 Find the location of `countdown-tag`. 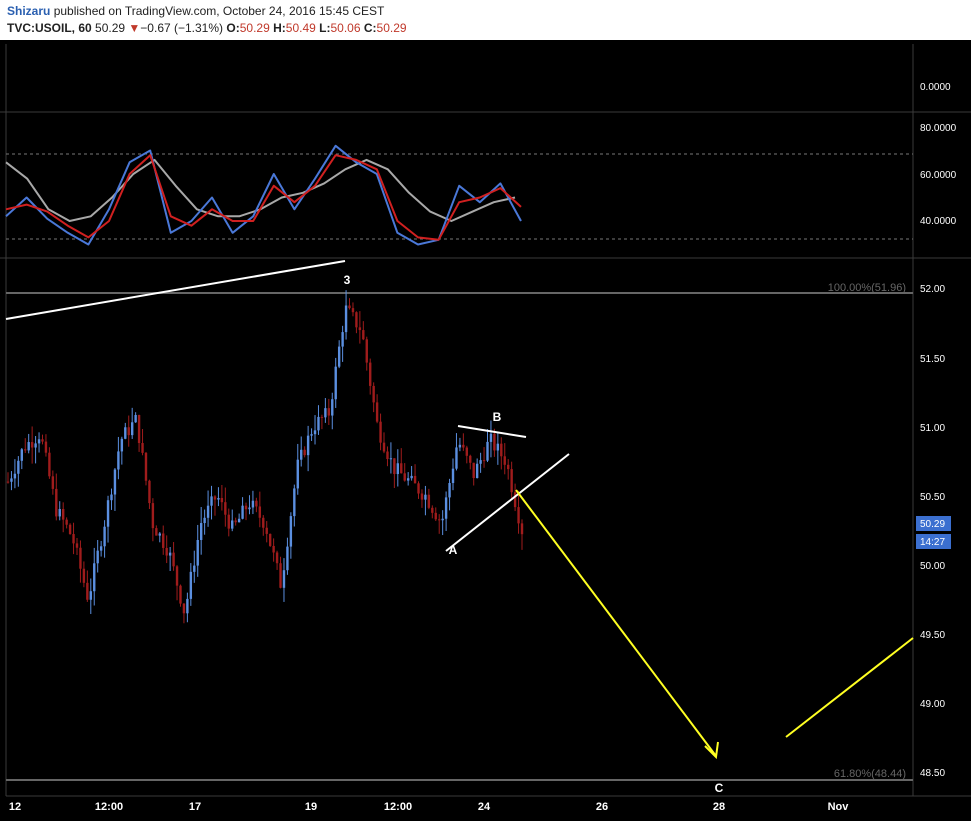

countdown-tag is located at coordinates (933, 541).